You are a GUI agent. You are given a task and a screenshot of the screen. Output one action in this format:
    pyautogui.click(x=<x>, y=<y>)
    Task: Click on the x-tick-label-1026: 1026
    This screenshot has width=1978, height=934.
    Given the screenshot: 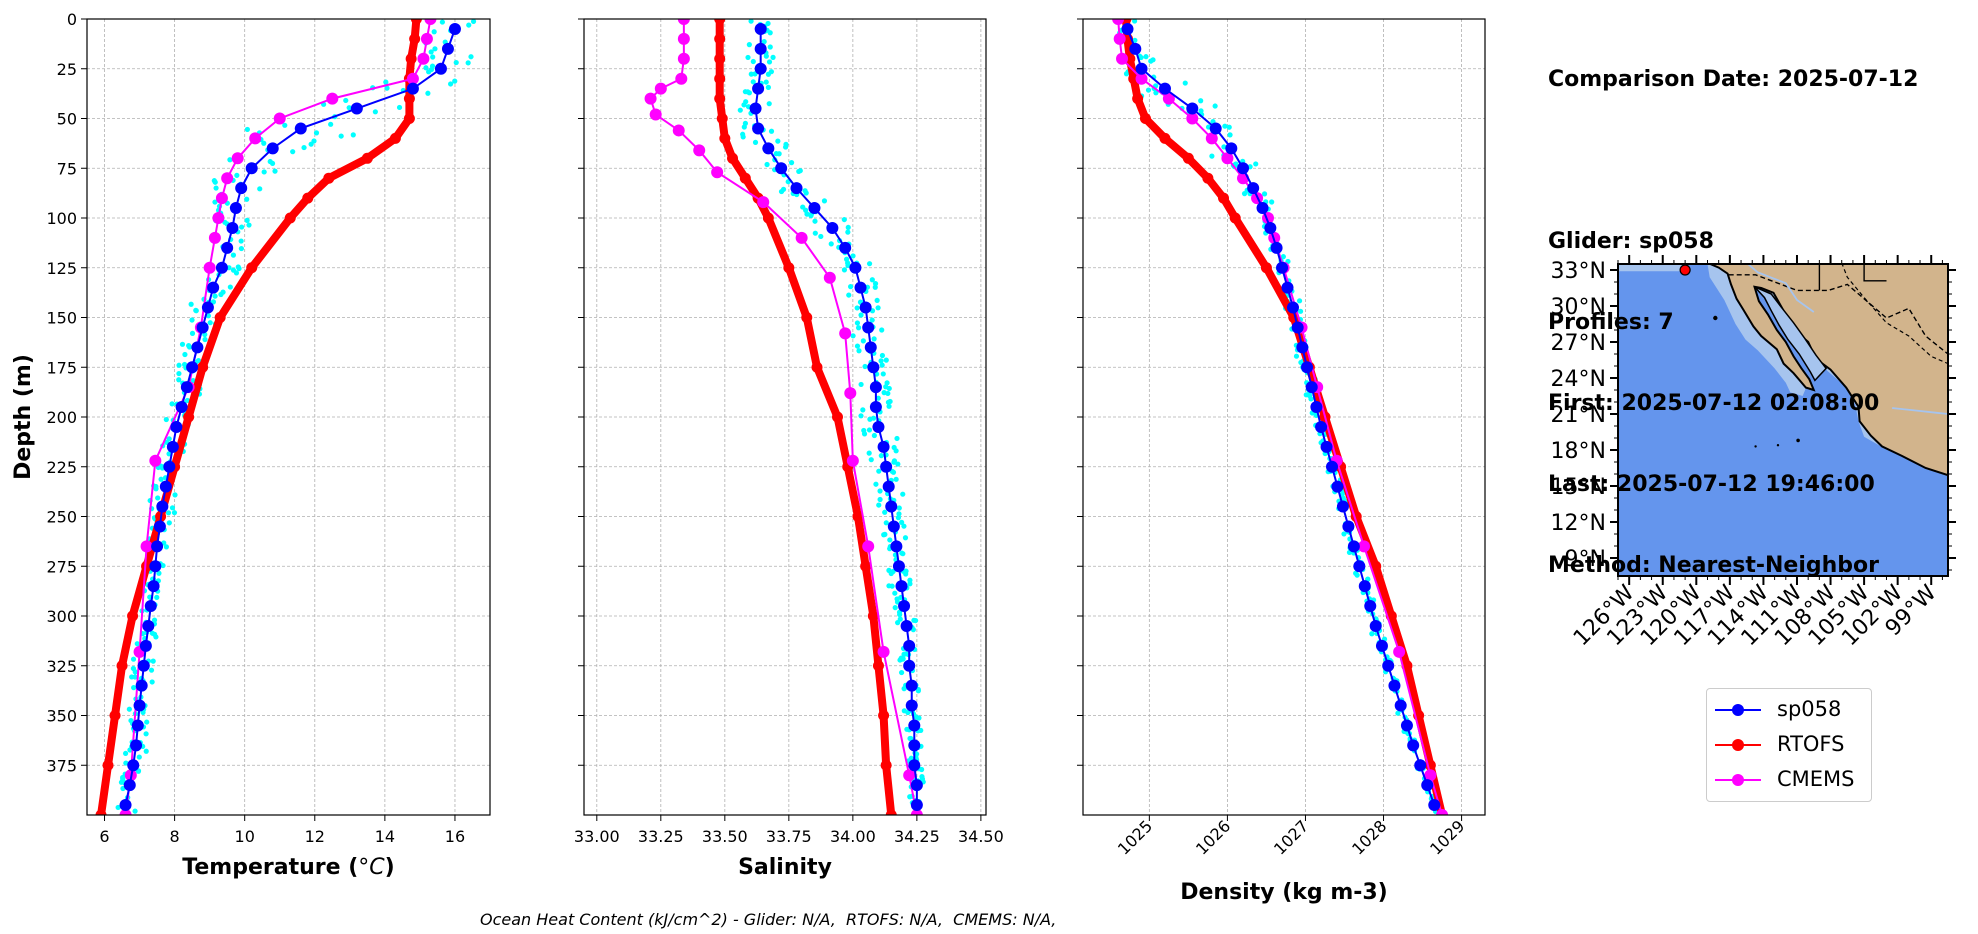 What is the action you would take?
    pyautogui.click(x=1213, y=837)
    